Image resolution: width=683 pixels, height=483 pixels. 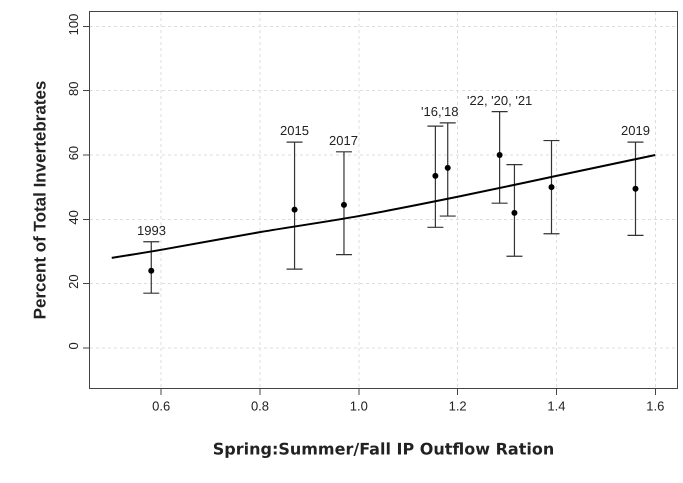 I want to click on y-axis-title: Percent of Total Invertebrates, so click(x=40, y=200).